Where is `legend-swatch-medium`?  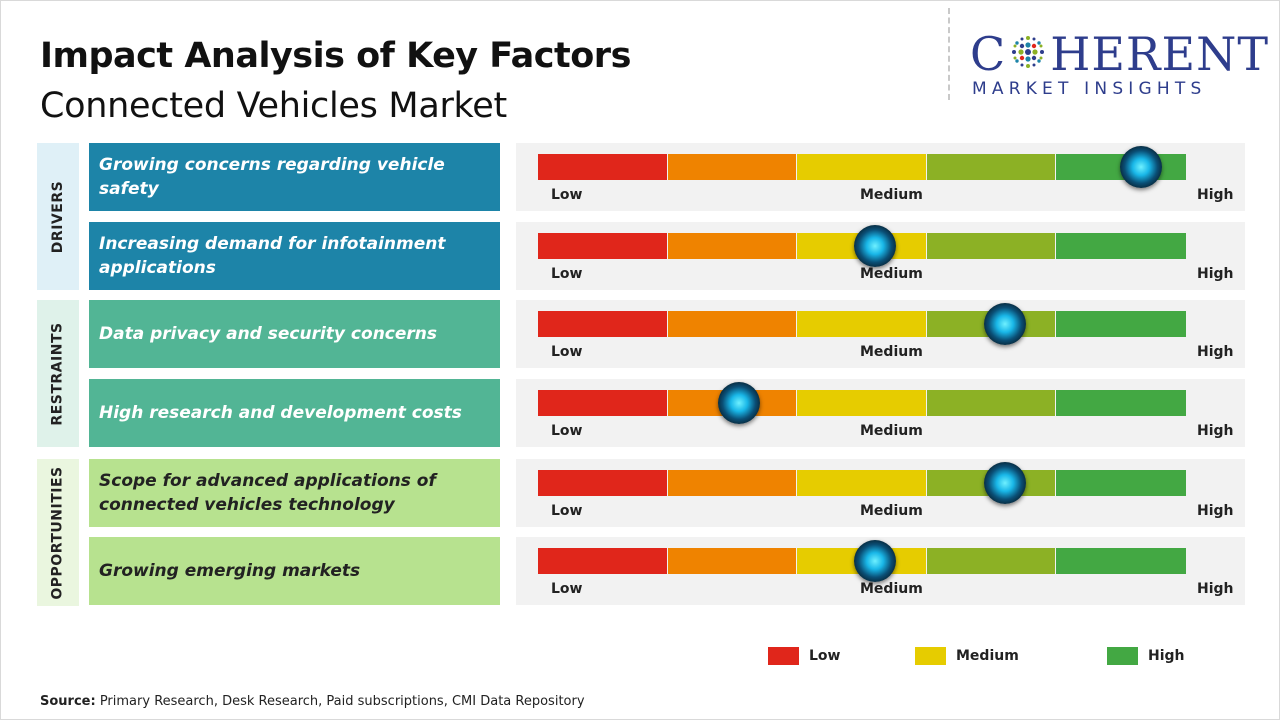
legend-swatch-medium is located at coordinates (930, 656).